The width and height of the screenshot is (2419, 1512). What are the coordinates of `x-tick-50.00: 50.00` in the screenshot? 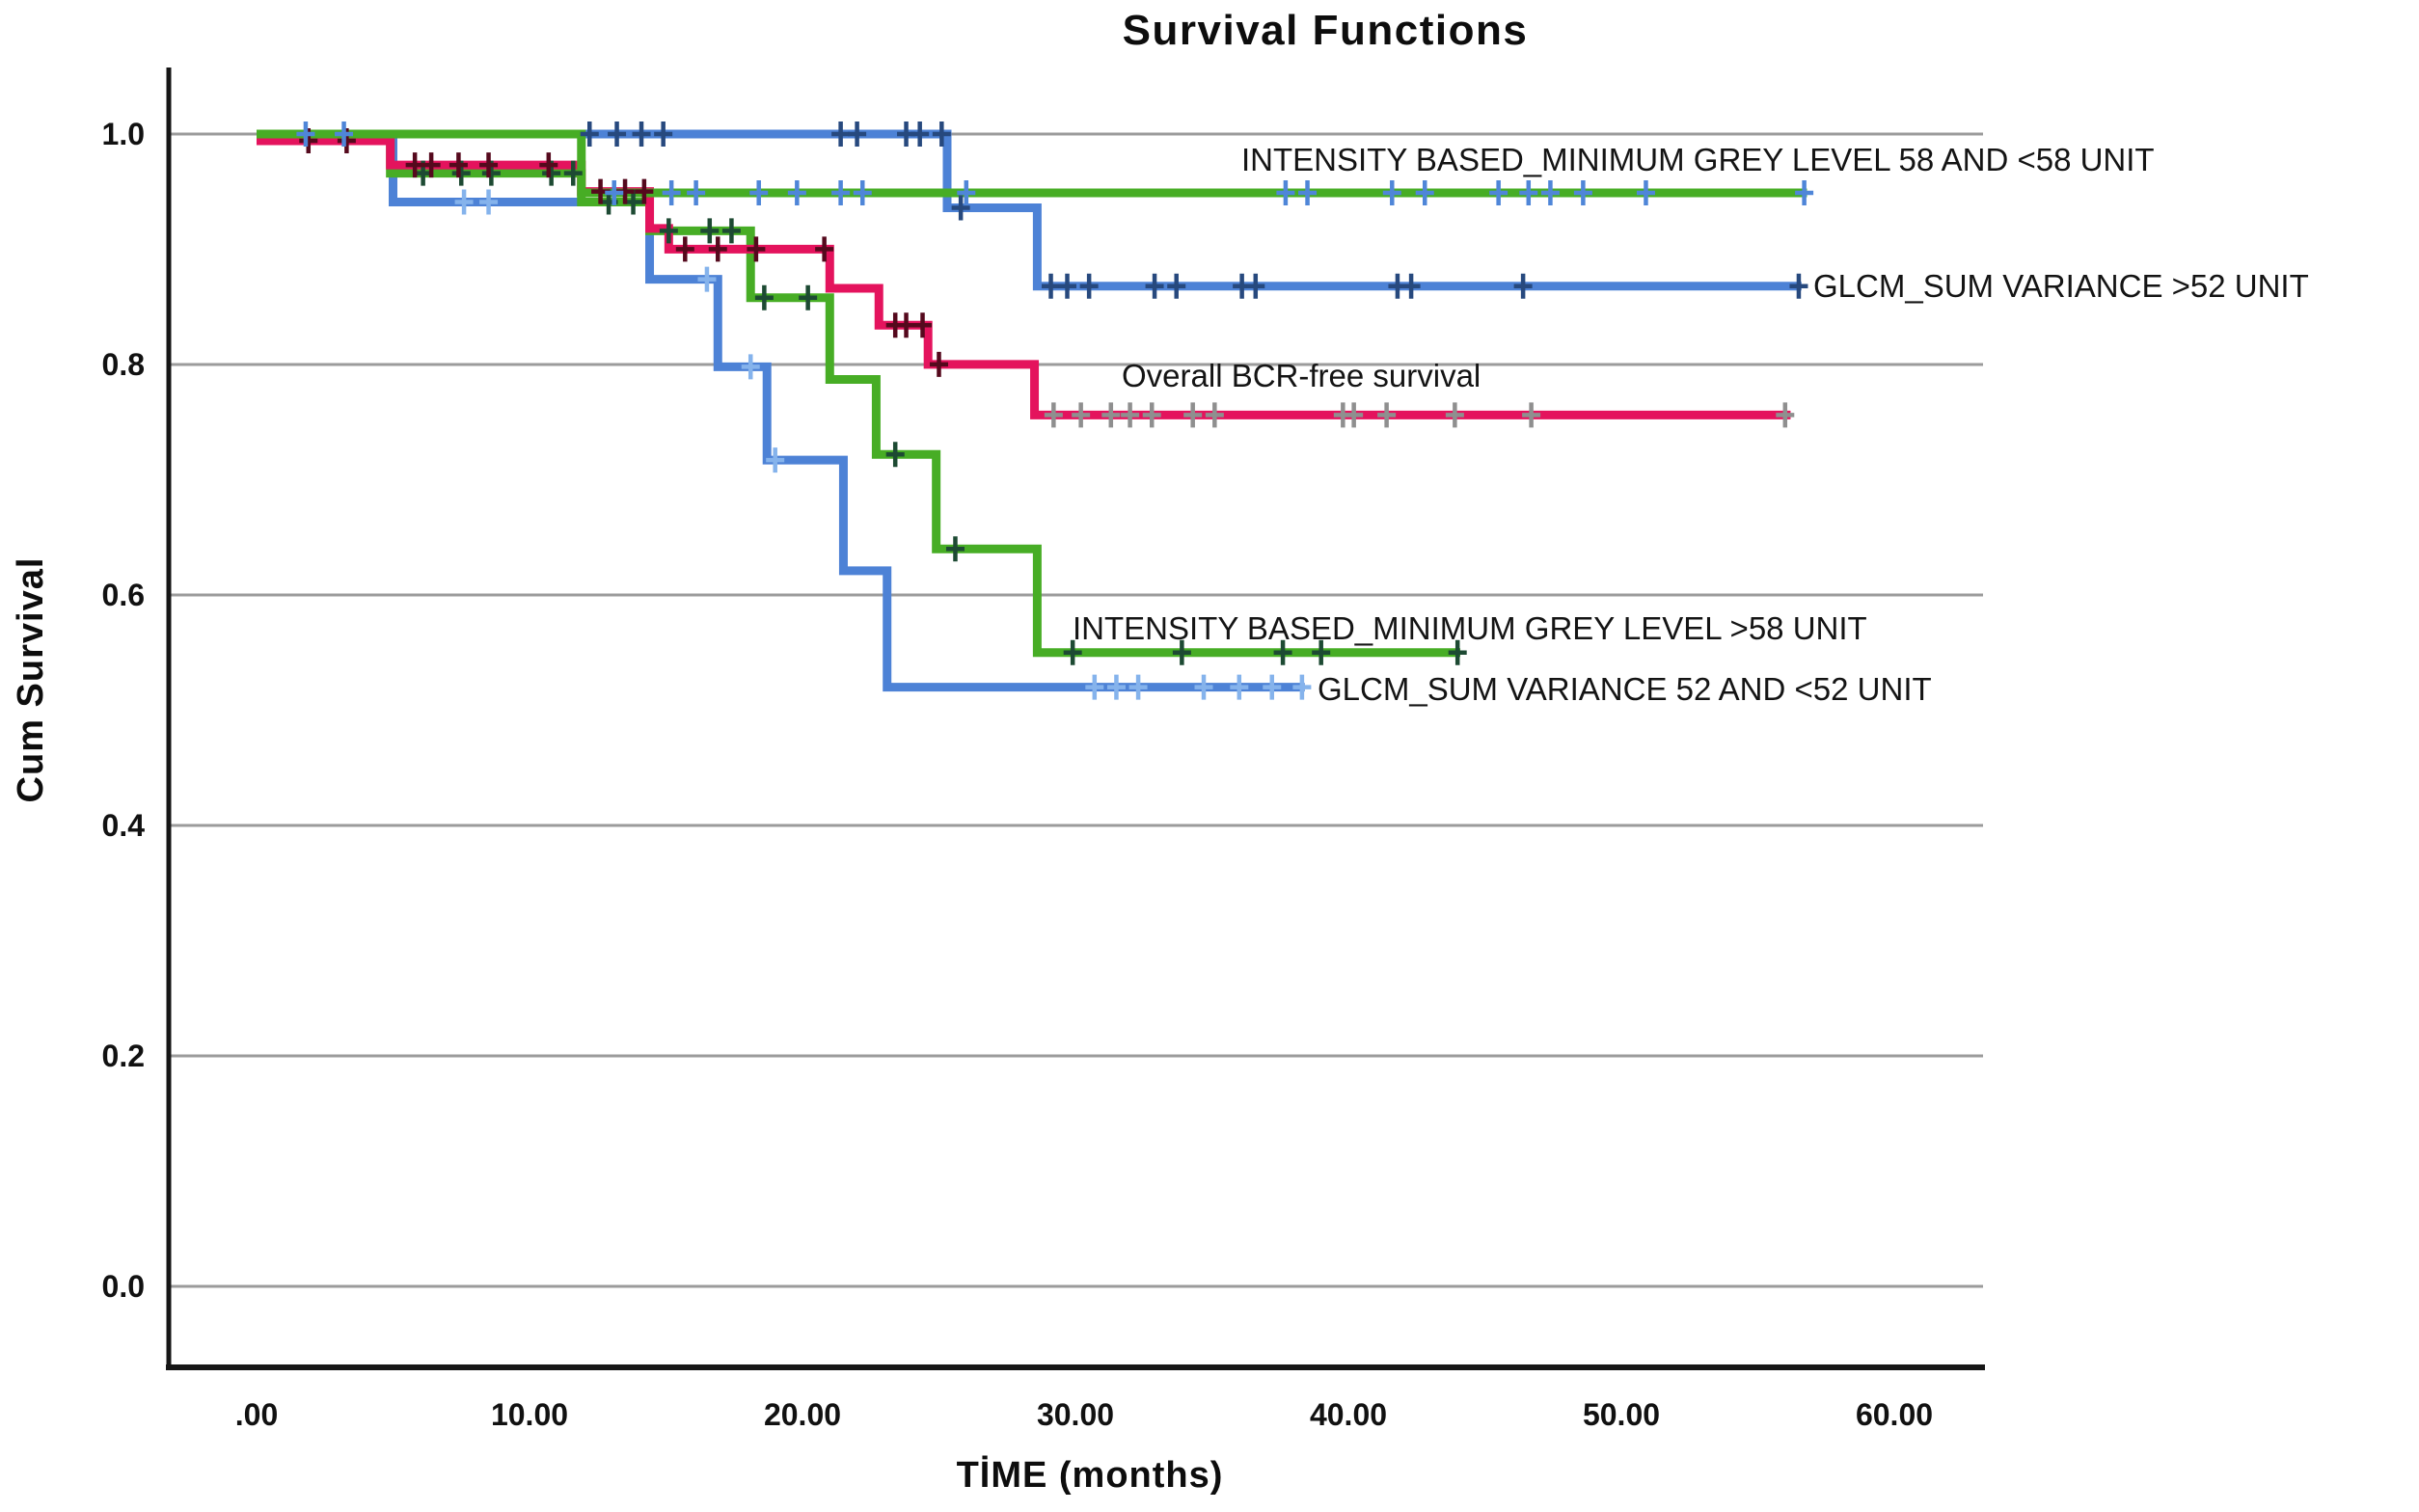 It's located at (1622, 1414).